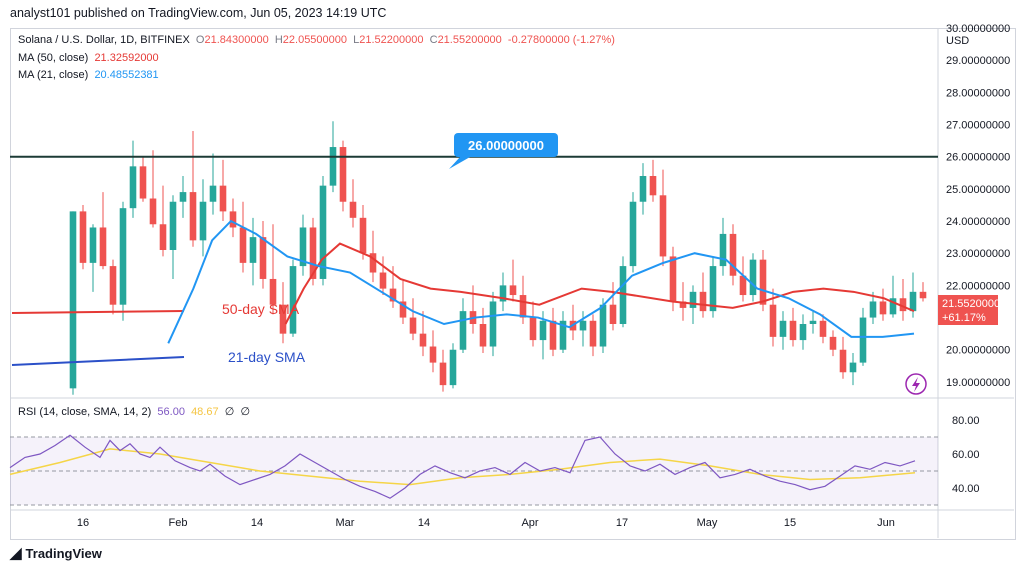 This screenshot has width=1024, height=570. I want to click on rsi-legend-na2: ∅, so click(245, 412).